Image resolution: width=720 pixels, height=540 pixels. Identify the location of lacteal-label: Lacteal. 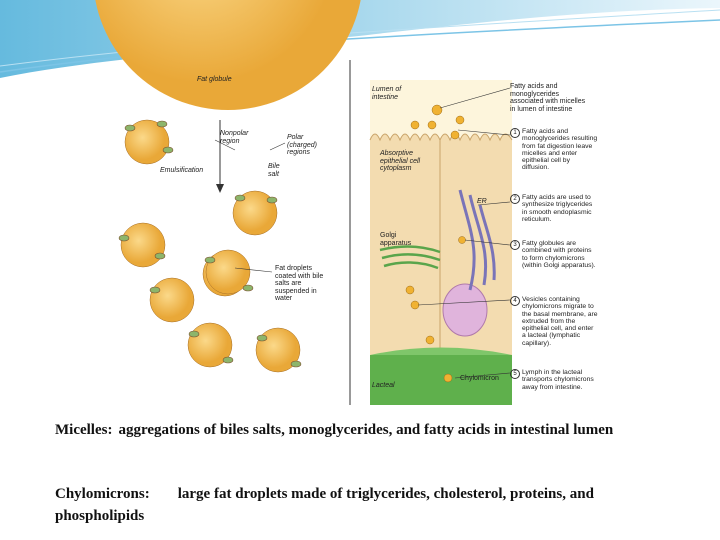
(383, 385).